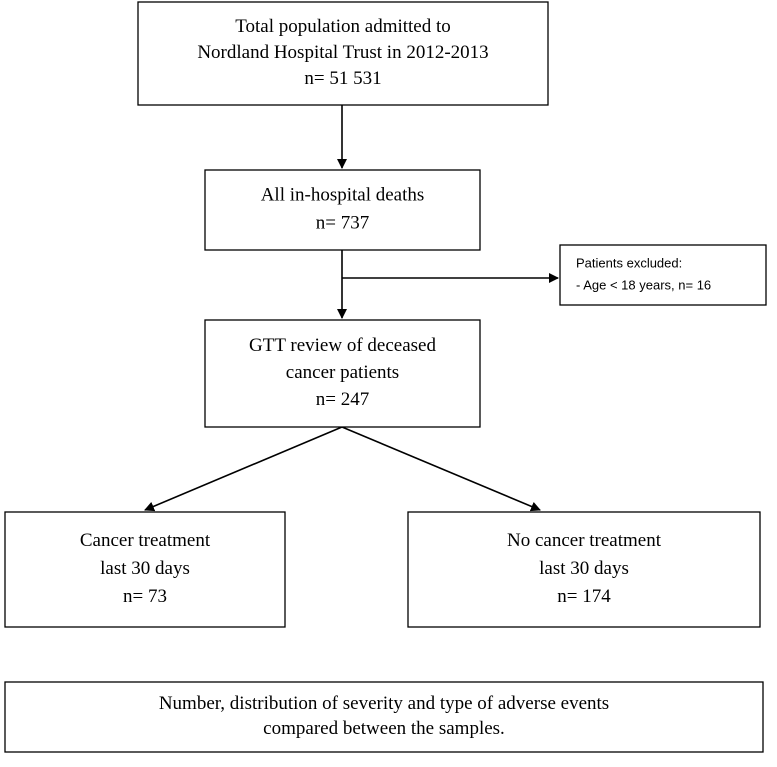  I want to click on node-text: Nordland Hospital Trust in 2012-2013, so click(342, 52).